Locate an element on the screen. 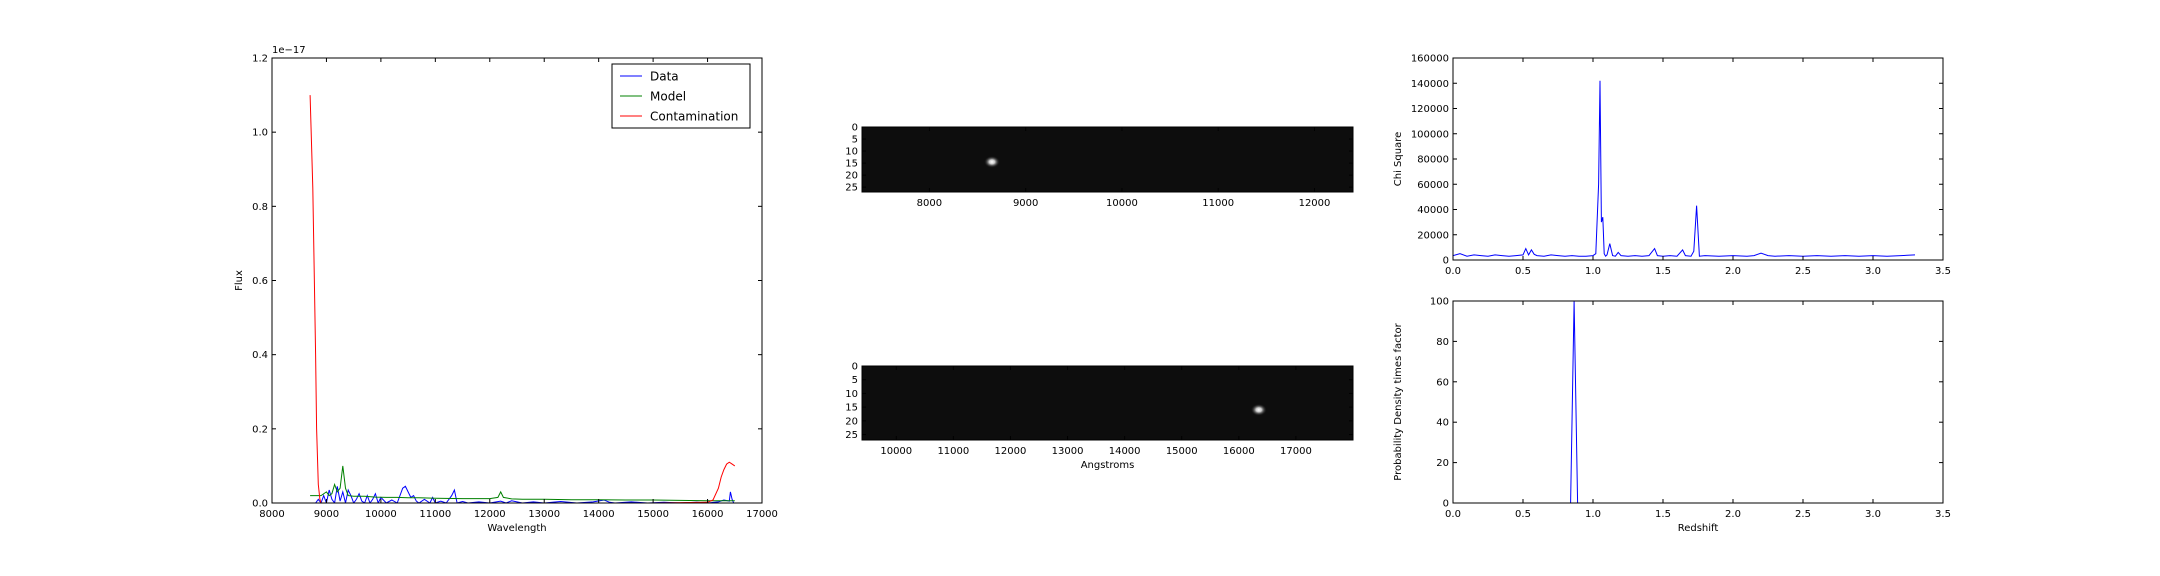  y-tick-label: 80 is located at coordinates (1442, 342).